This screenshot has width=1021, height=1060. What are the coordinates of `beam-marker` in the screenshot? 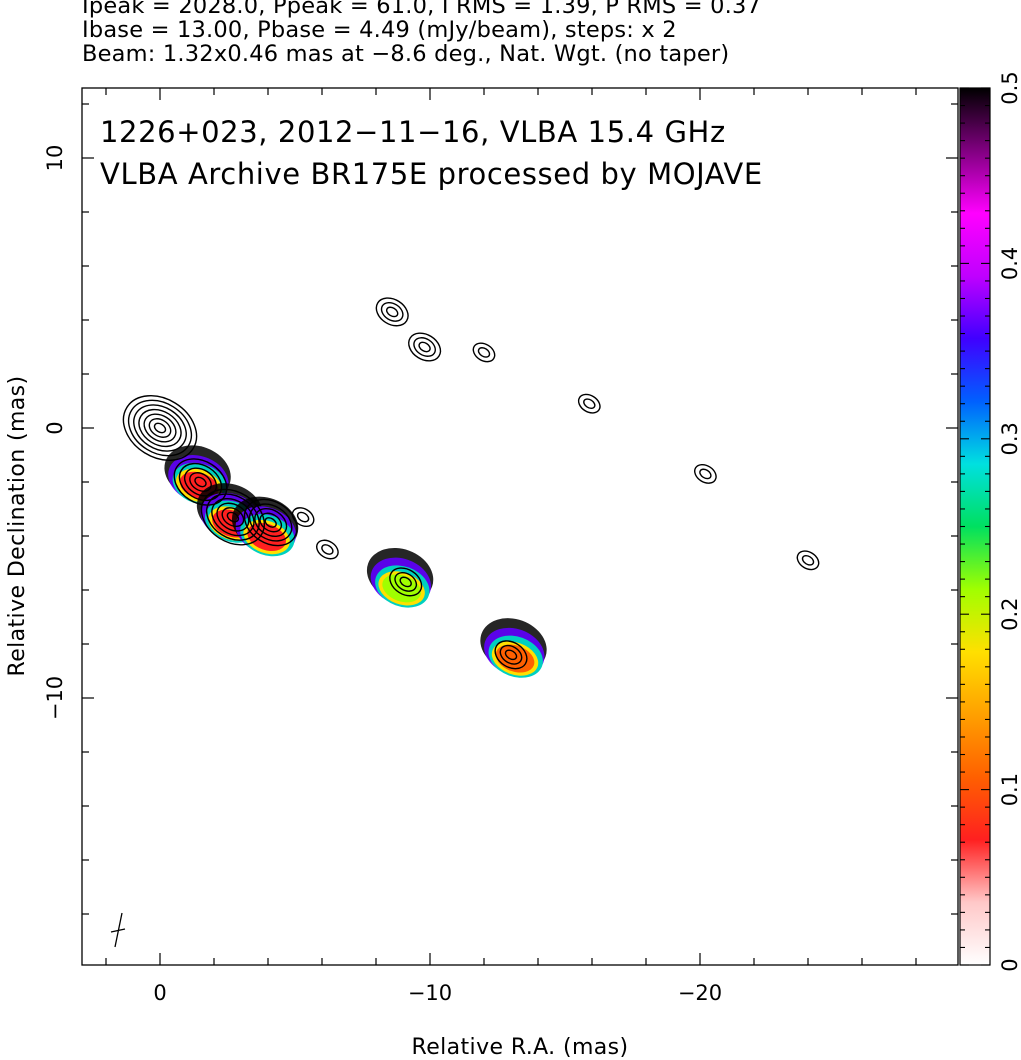 It's located at (118, 930).